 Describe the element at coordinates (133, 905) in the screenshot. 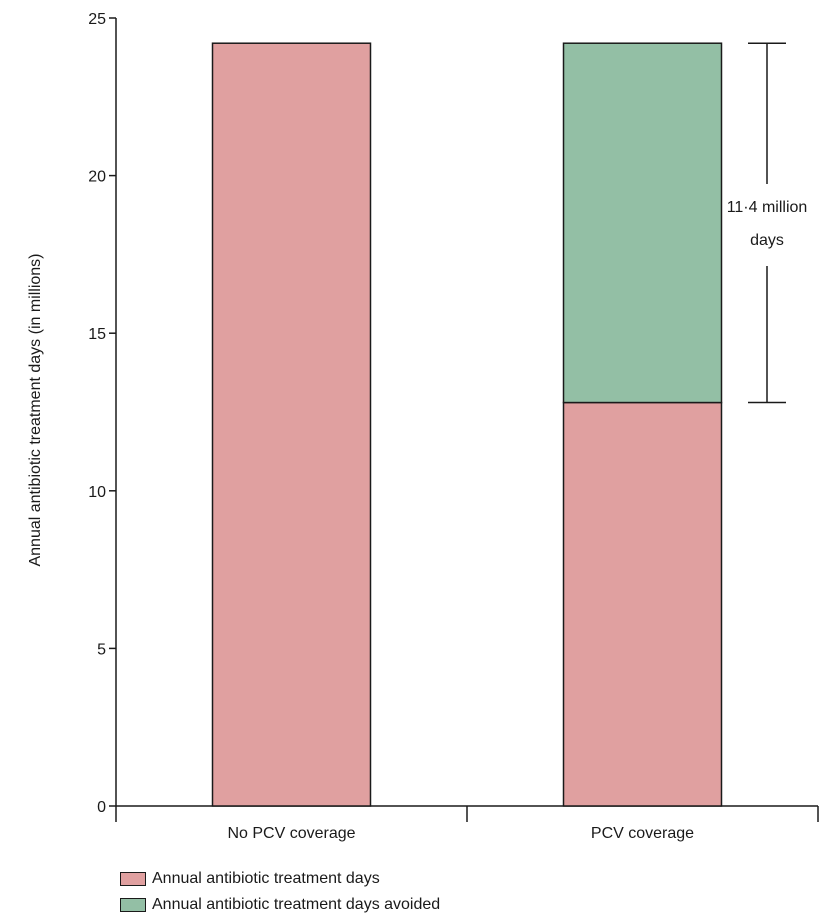

I see `legend-swatch-days-avoided` at that location.